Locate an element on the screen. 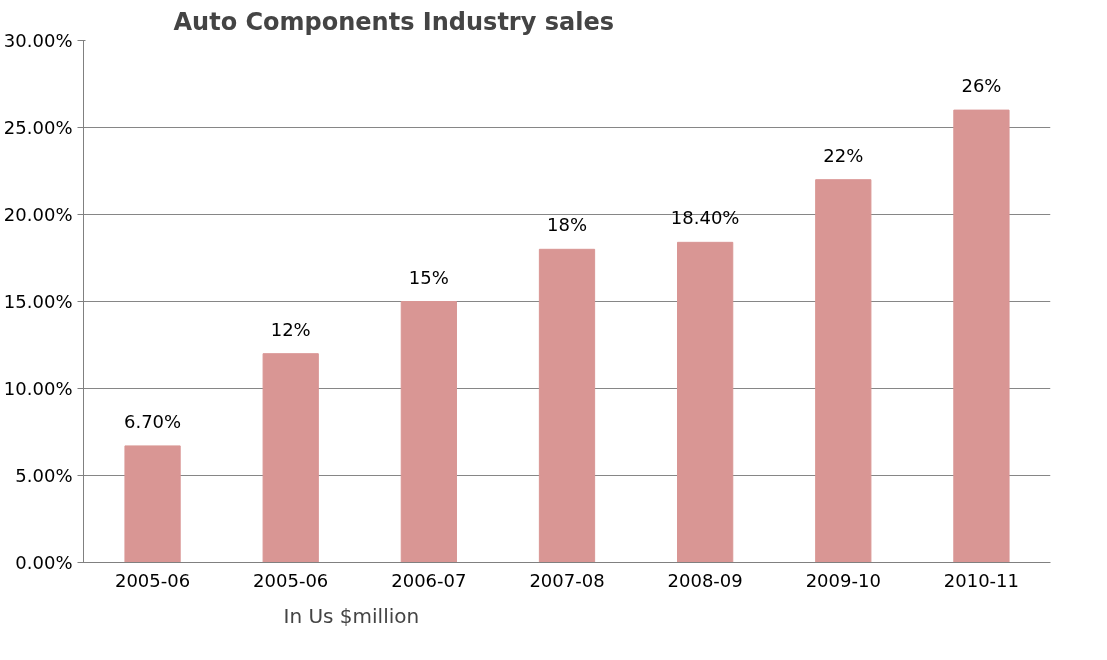 The image size is (1107, 660). text: In Us $million is located at coordinates (351, 616).